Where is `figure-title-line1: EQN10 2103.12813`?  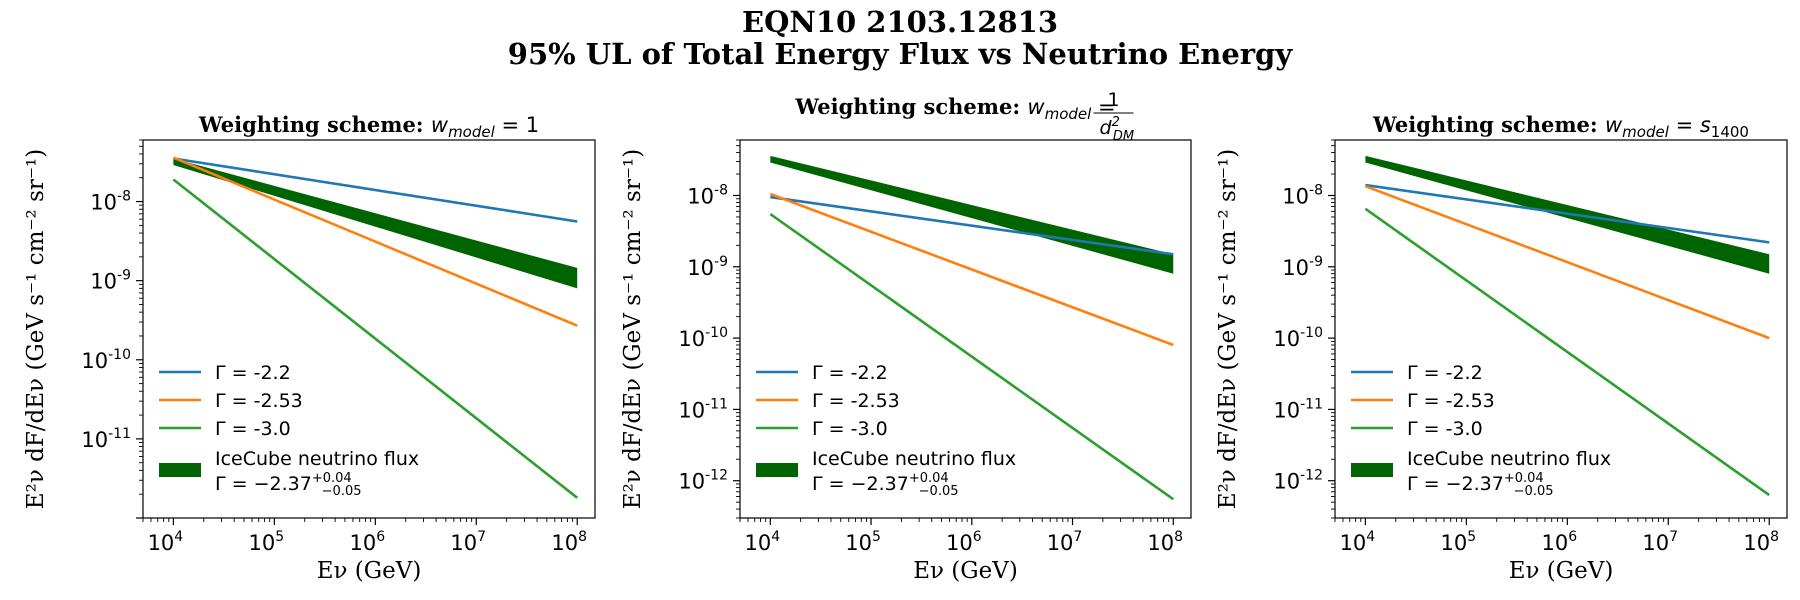 figure-title-line1: EQN10 2103.12813 is located at coordinates (900, 22).